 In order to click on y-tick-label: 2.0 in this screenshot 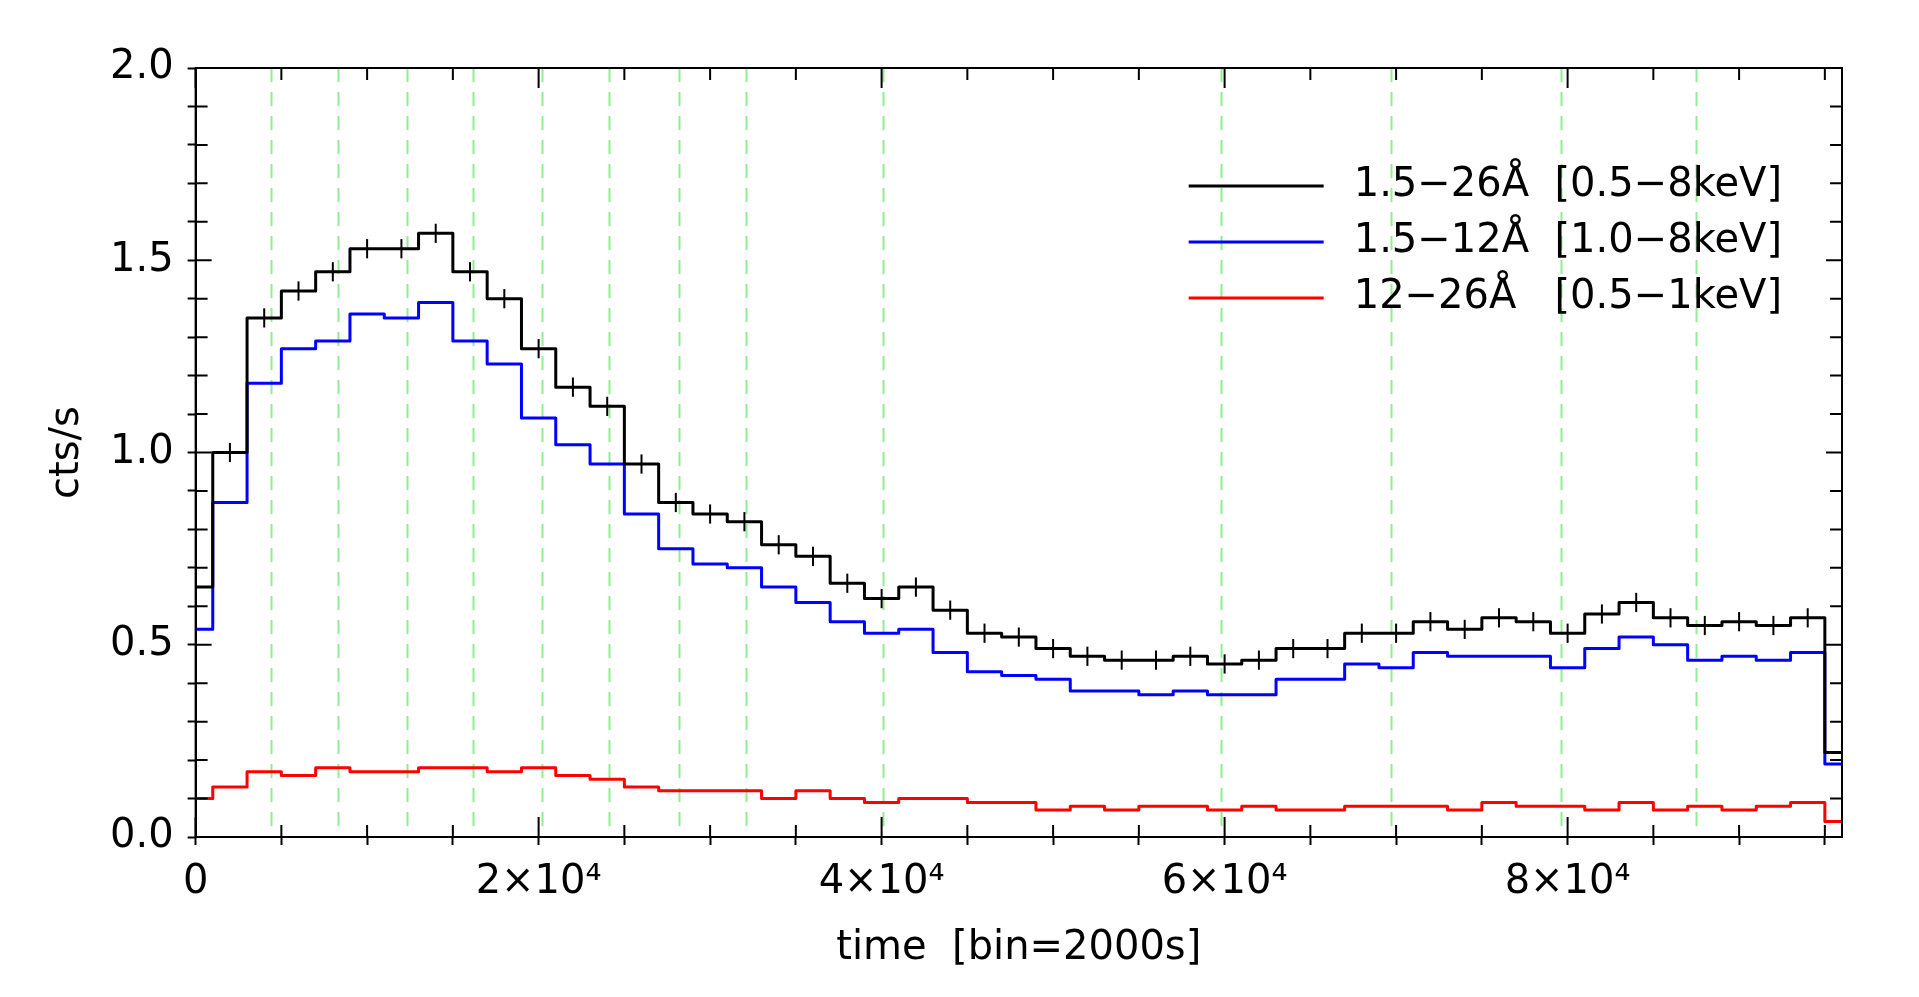, I will do `click(141, 64)`.